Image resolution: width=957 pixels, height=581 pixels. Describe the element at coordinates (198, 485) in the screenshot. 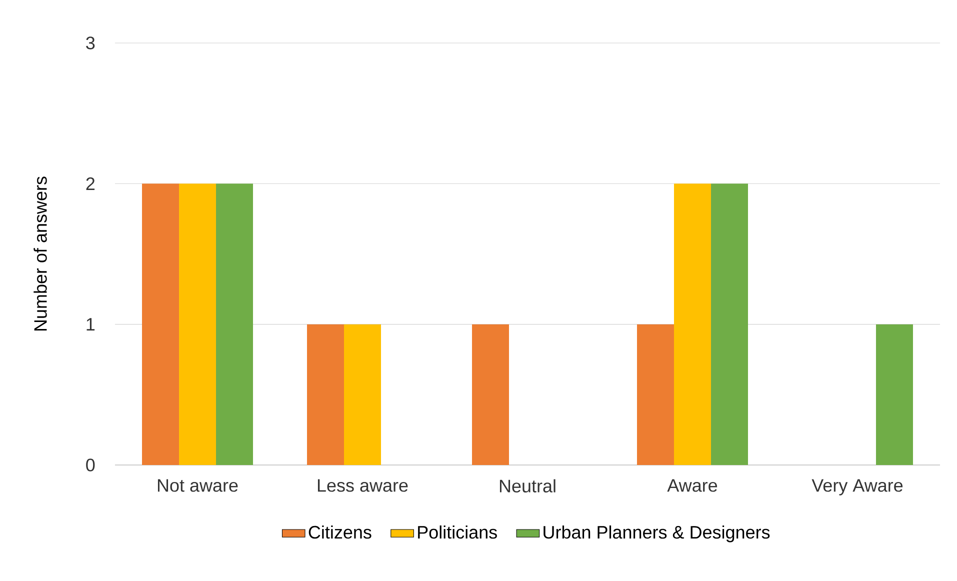

I see `x-tick-label: Not aware` at that location.